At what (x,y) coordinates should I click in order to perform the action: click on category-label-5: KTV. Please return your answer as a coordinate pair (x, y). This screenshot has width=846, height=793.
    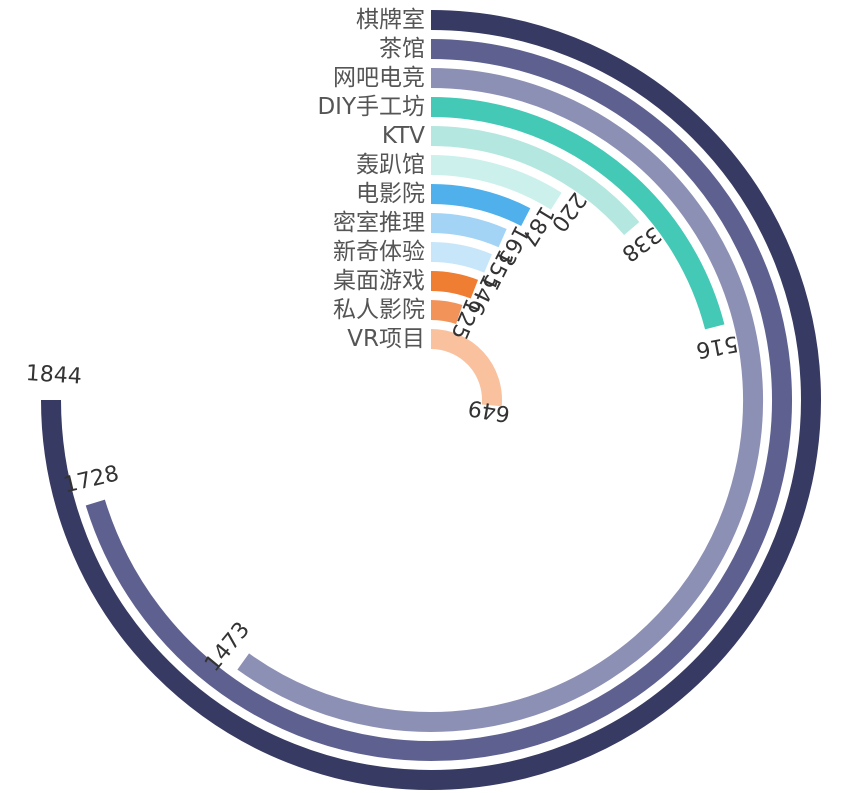
    Looking at the image, I should click on (403, 136).